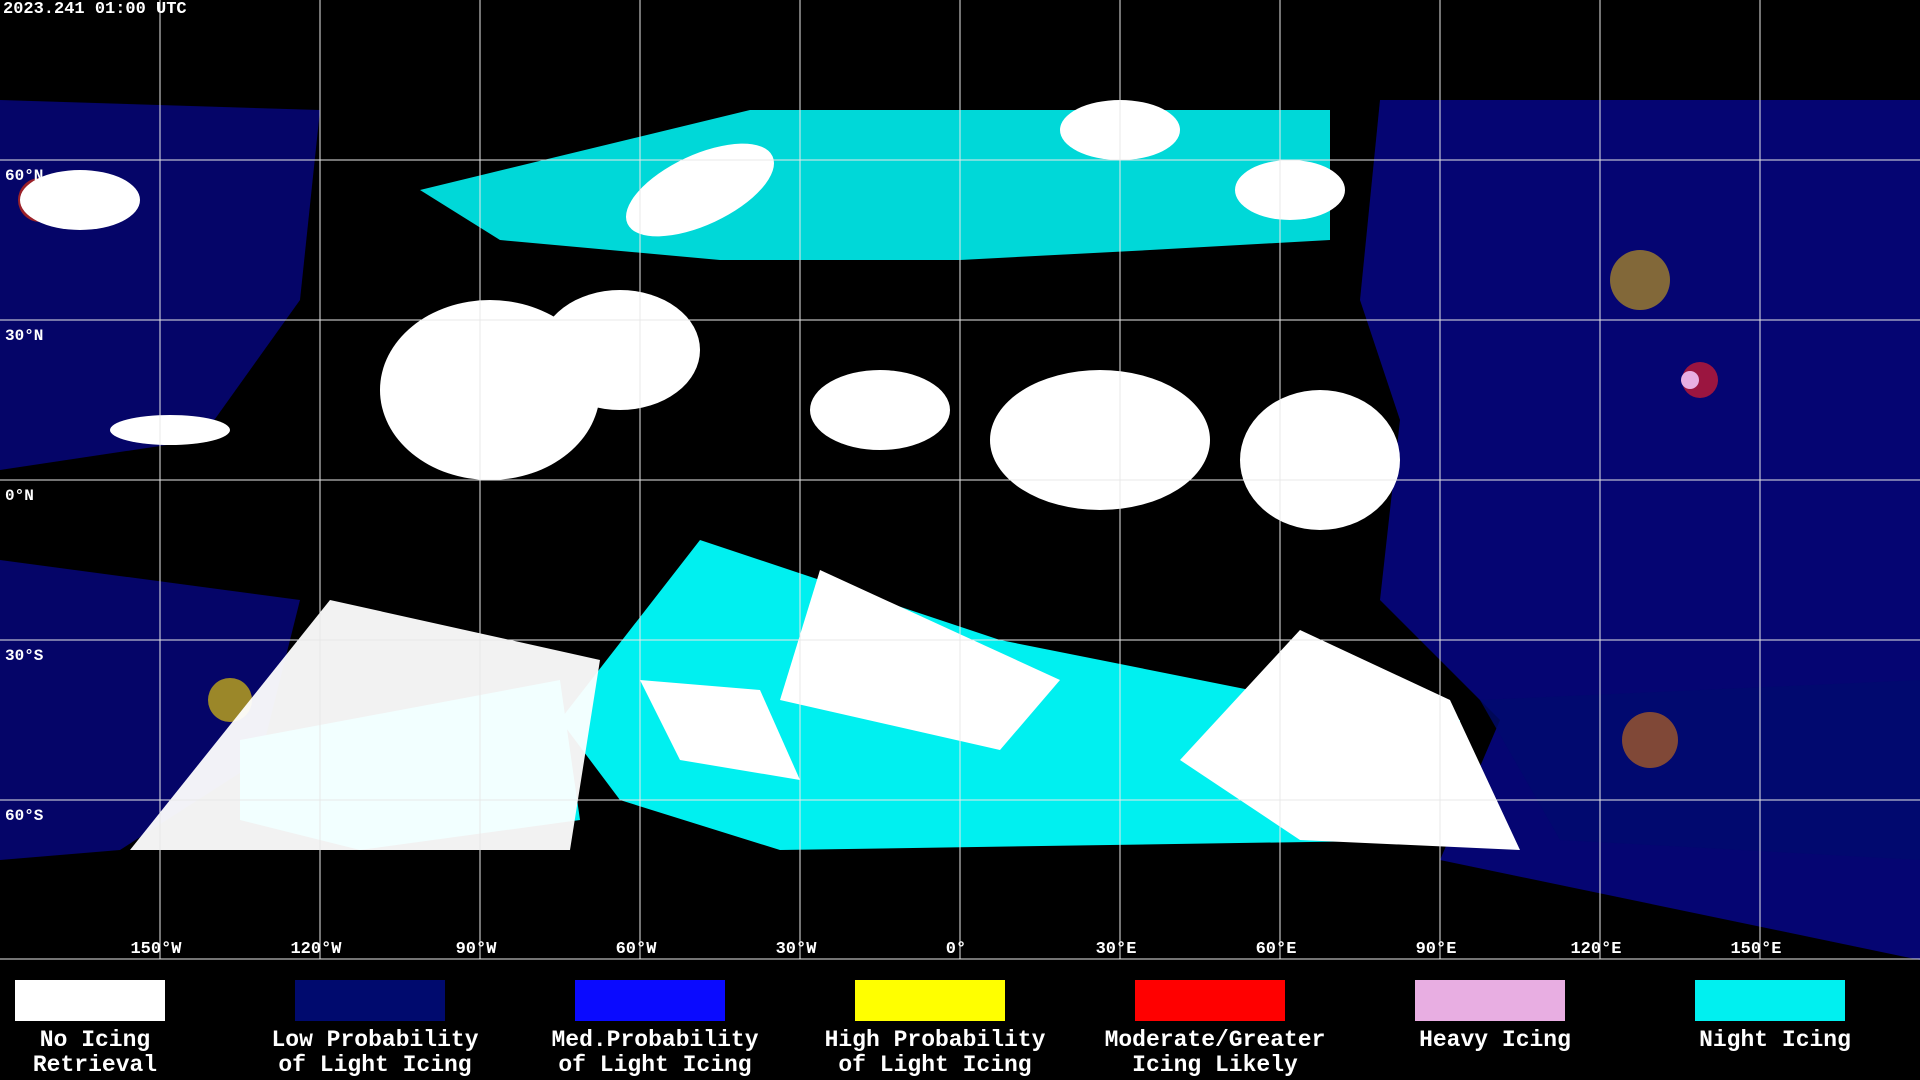 The height and width of the screenshot is (1080, 1920). Describe the element at coordinates (1595, 949) in the screenshot. I see `longitude-label: 120°E` at that location.